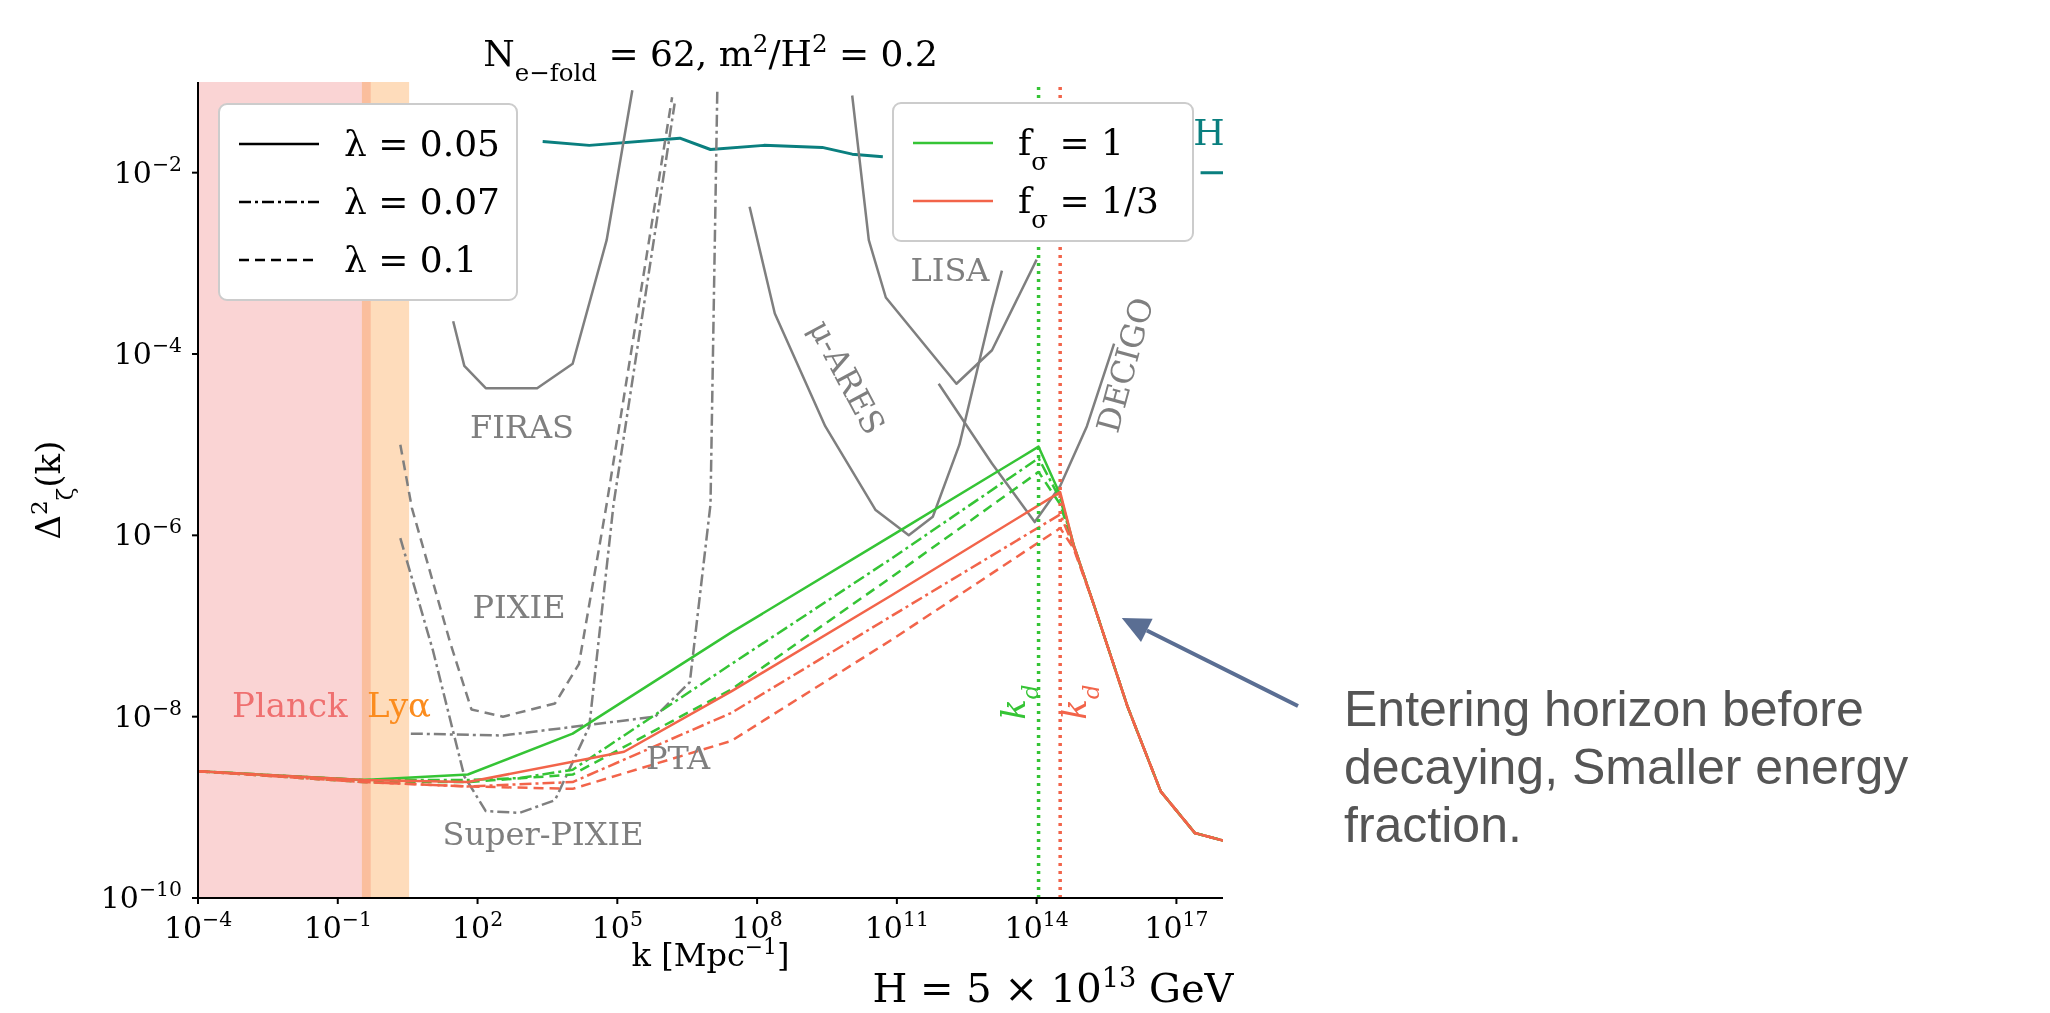 Image resolution: width=2050 pixels, height=1013 pixels. Describe the element at coordinates (543, 834) in the screenshot. I see `annotation: Super-PIXIE` at that location.